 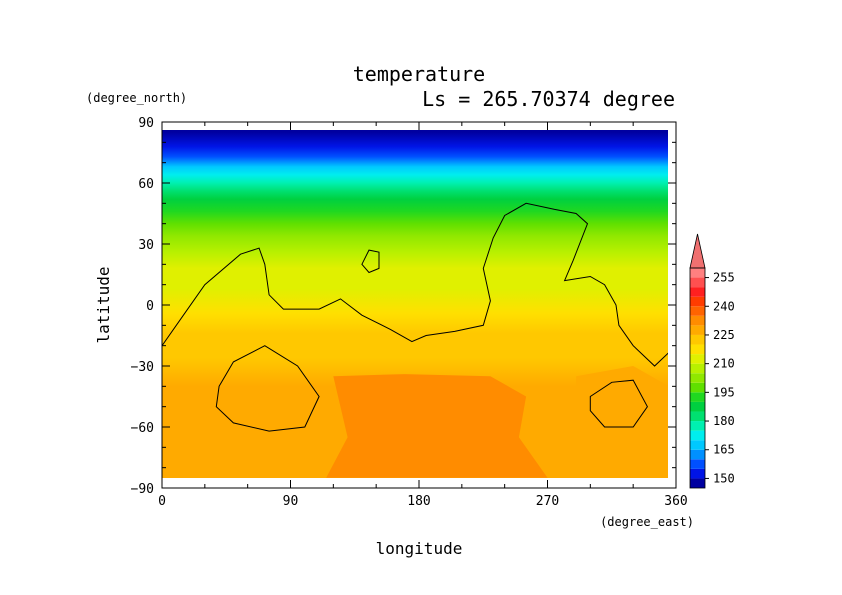 I want to click on region-warm-core, so click(x=437, y=426).